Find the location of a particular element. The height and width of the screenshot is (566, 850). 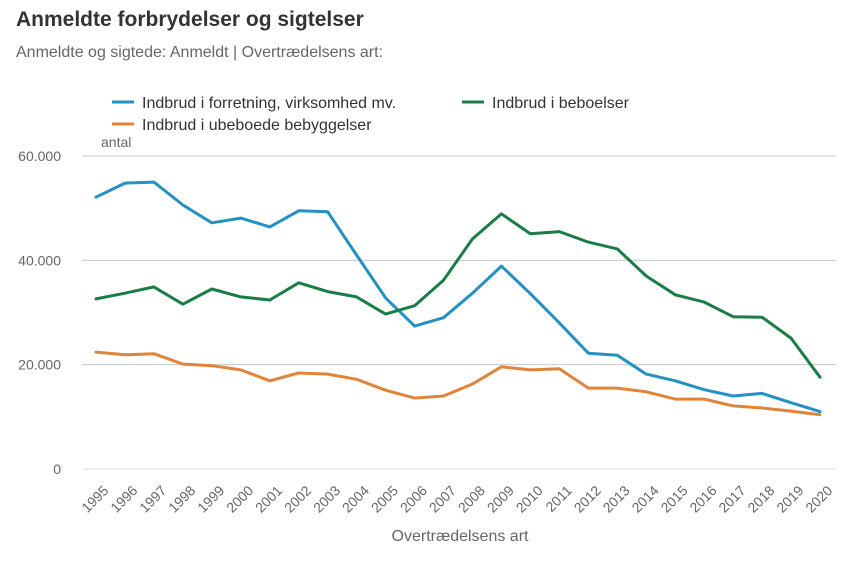

x-tick-label: 2019 is located at coordinates (789, 498).